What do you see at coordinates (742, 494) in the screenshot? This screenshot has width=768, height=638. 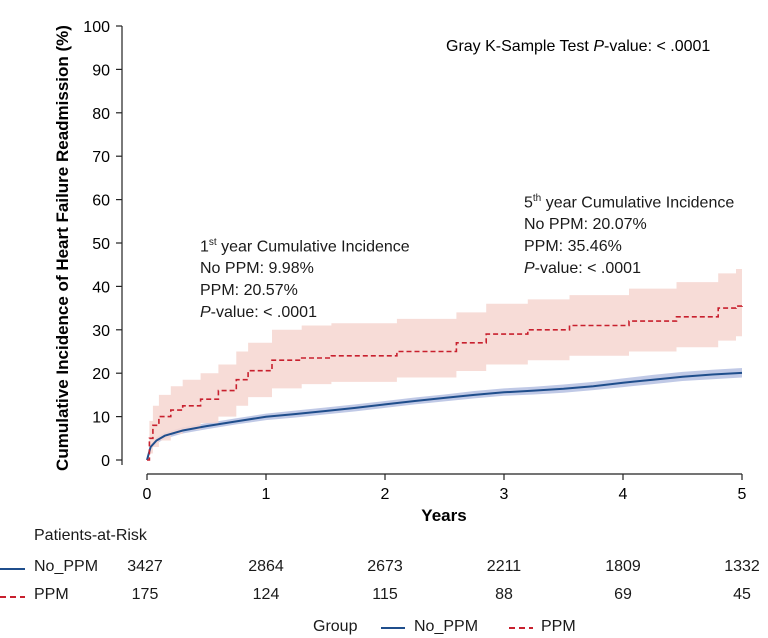 I see `x-tick-label: 5` at bounding box center [742, 494].